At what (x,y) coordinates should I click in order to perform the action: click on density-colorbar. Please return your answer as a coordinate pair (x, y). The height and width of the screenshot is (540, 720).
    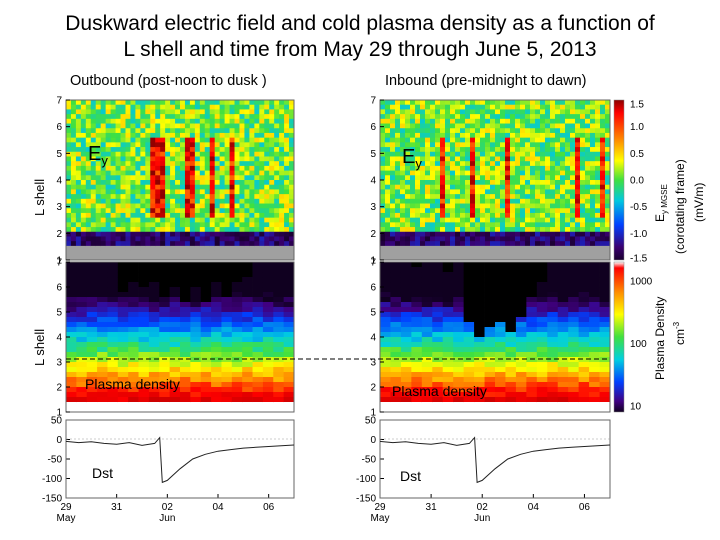
    Looking at the image, I should click on (619, 337).